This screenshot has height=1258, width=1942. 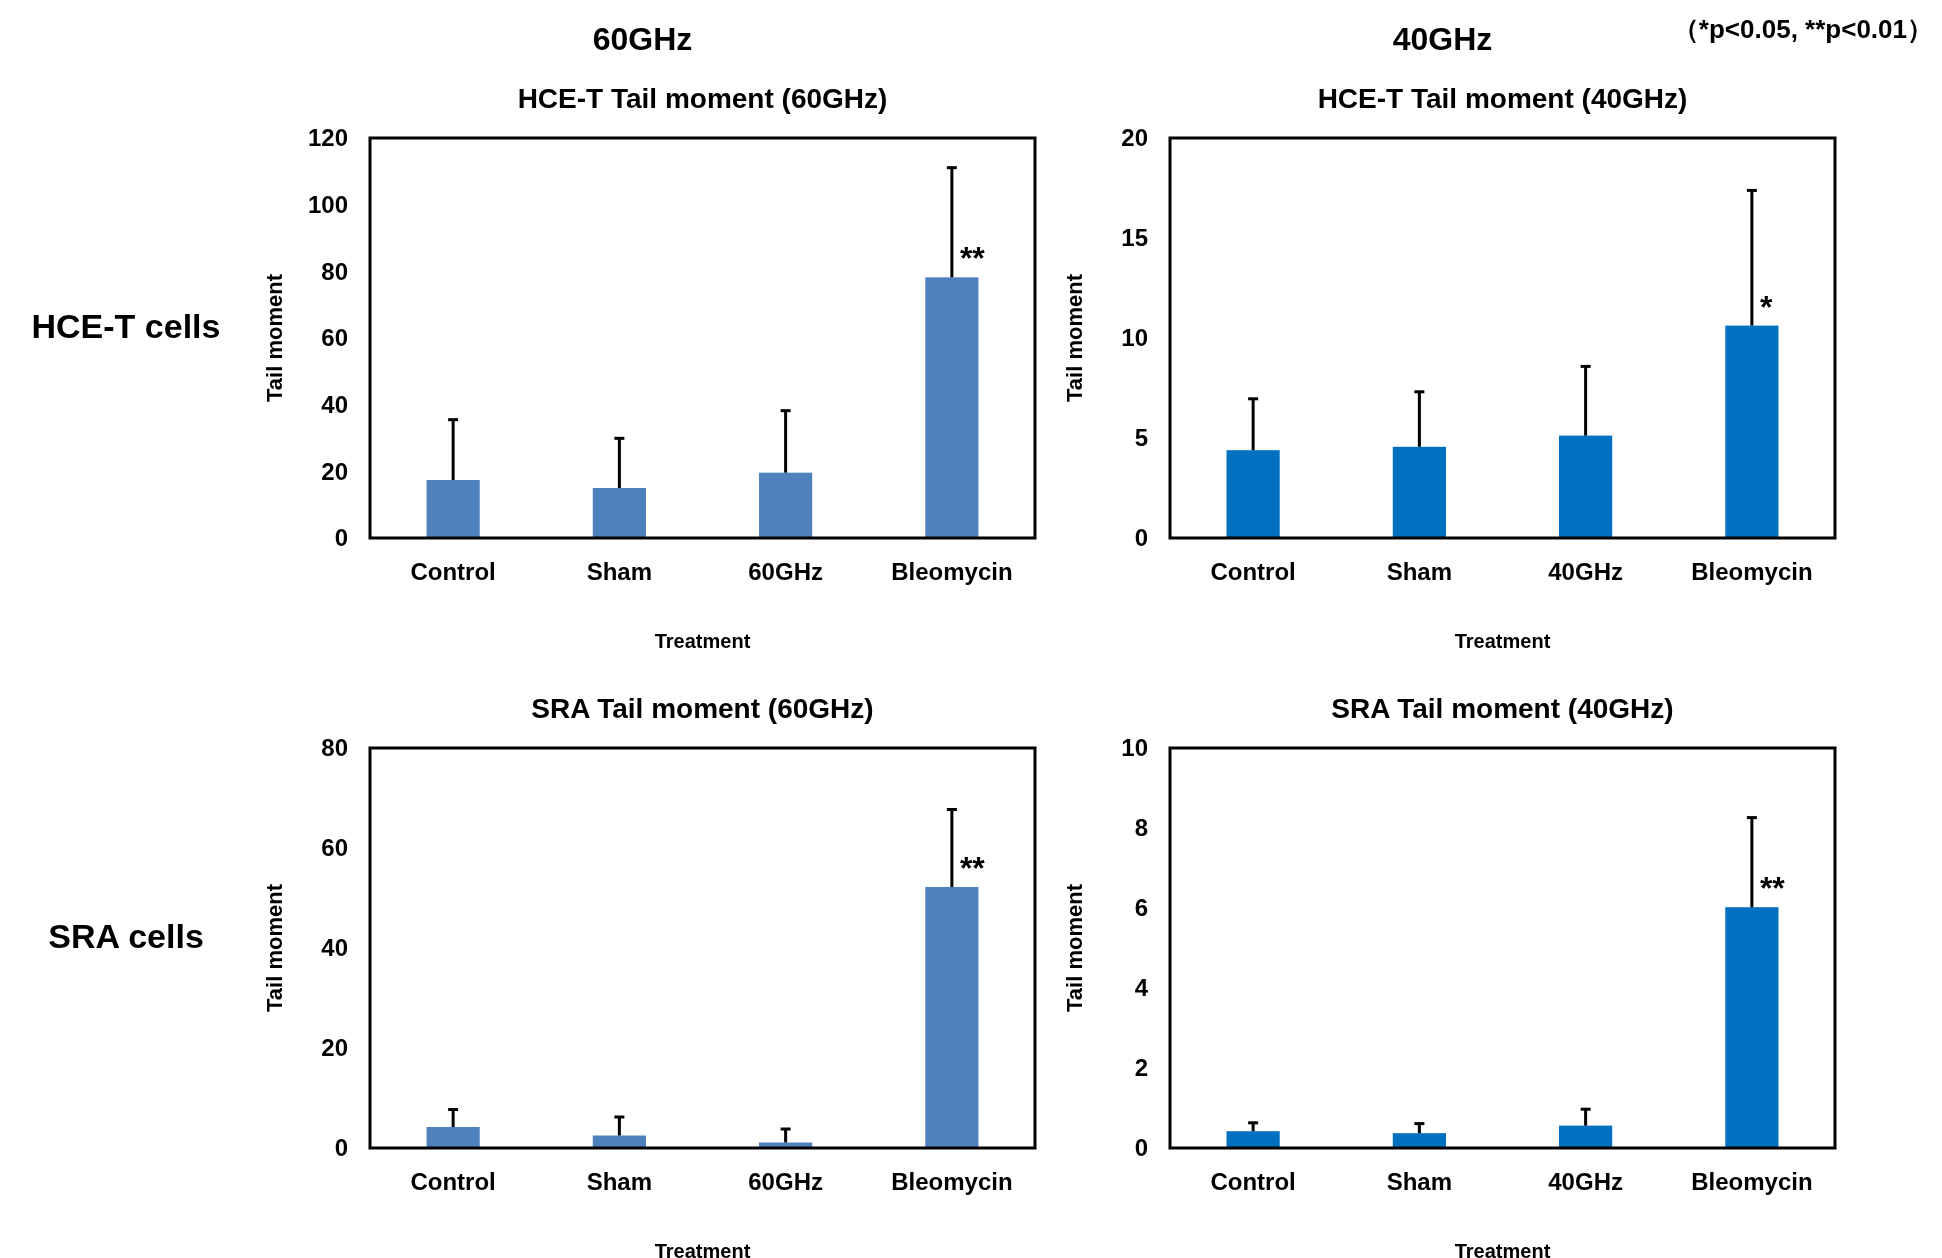 What do you see at coordinates (1141, 1068) in the screenshot?
I see `y-tick-label: 2` at bounding box center [1141, 1068].